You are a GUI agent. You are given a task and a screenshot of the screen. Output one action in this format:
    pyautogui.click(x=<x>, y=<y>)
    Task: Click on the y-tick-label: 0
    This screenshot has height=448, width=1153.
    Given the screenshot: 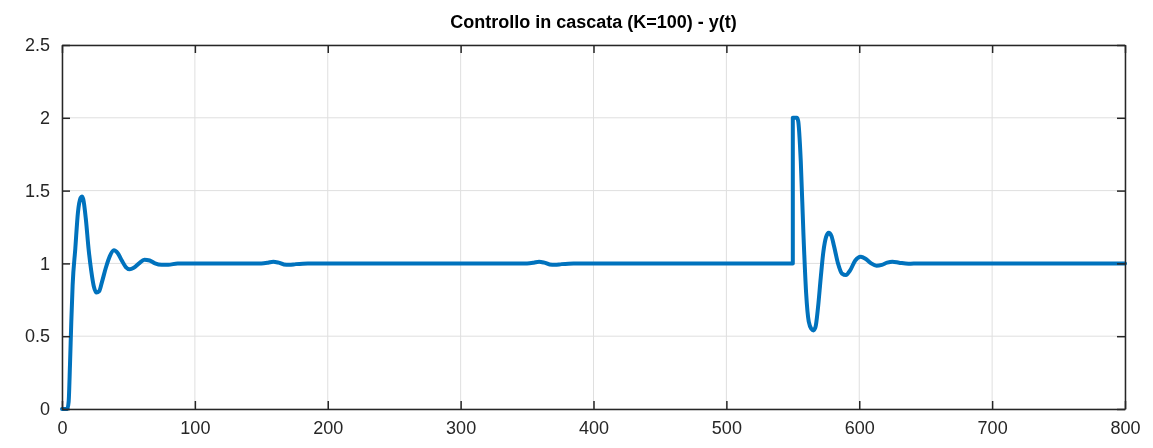 What is the action you would take?
    pyautogui.click(x=44, y=409)
    